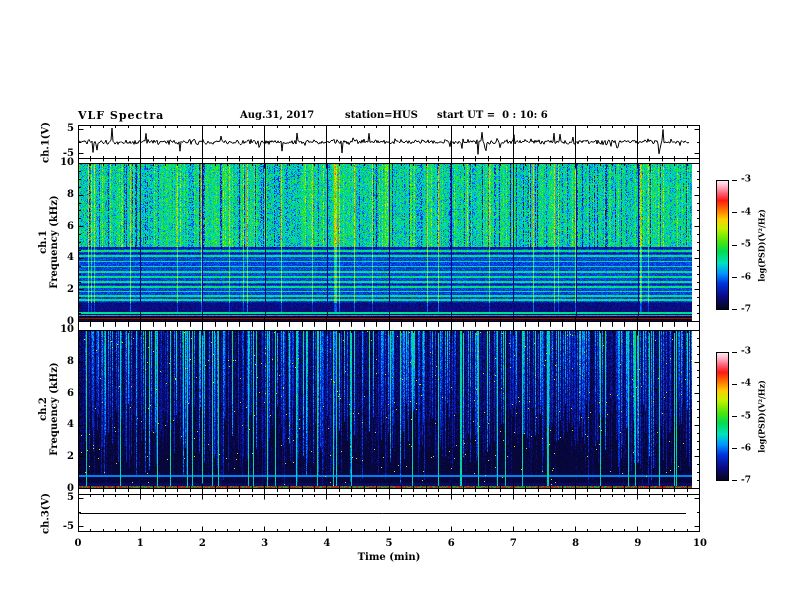 The height and width of the screenshot is (612, 792). What do you see at coordinates (746, 448) in the screenshot?
I see `colorbar2-tick-label: -6` at bounding box center [746, 448].